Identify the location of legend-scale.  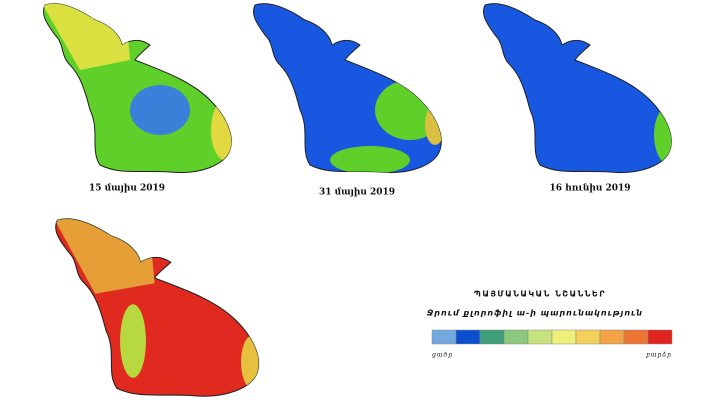
(552, 337).